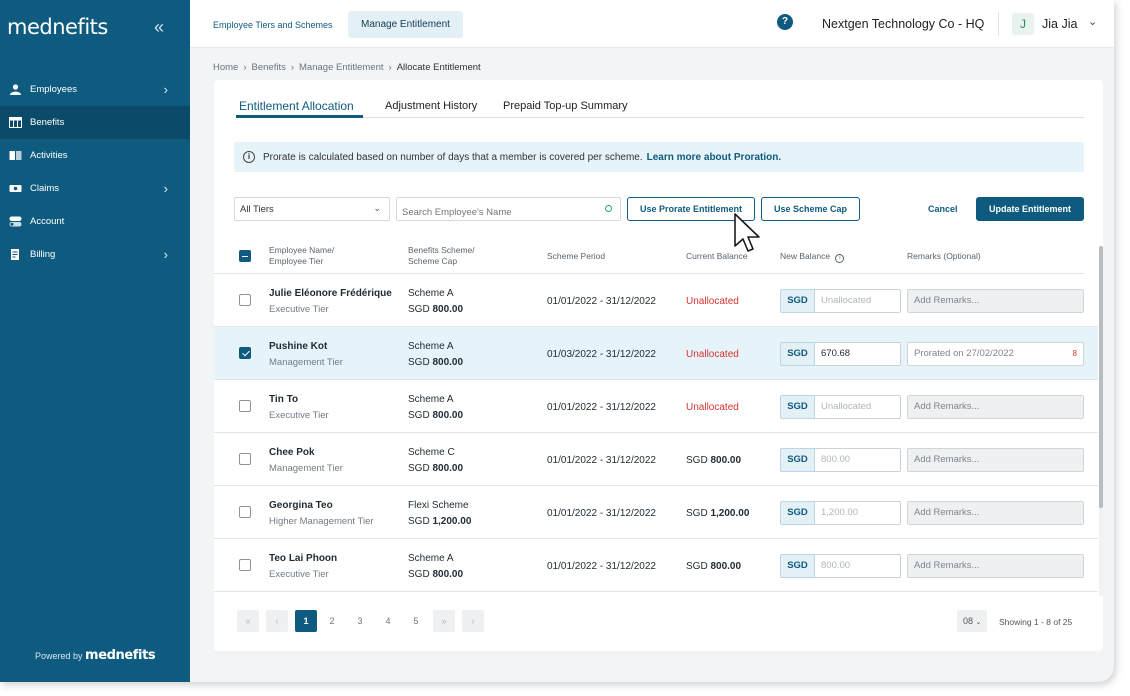 Image resolution: width=1130 pixels, height=696 pixels. I want to click on col-current-balance: Current Balance, so click(717, 256).